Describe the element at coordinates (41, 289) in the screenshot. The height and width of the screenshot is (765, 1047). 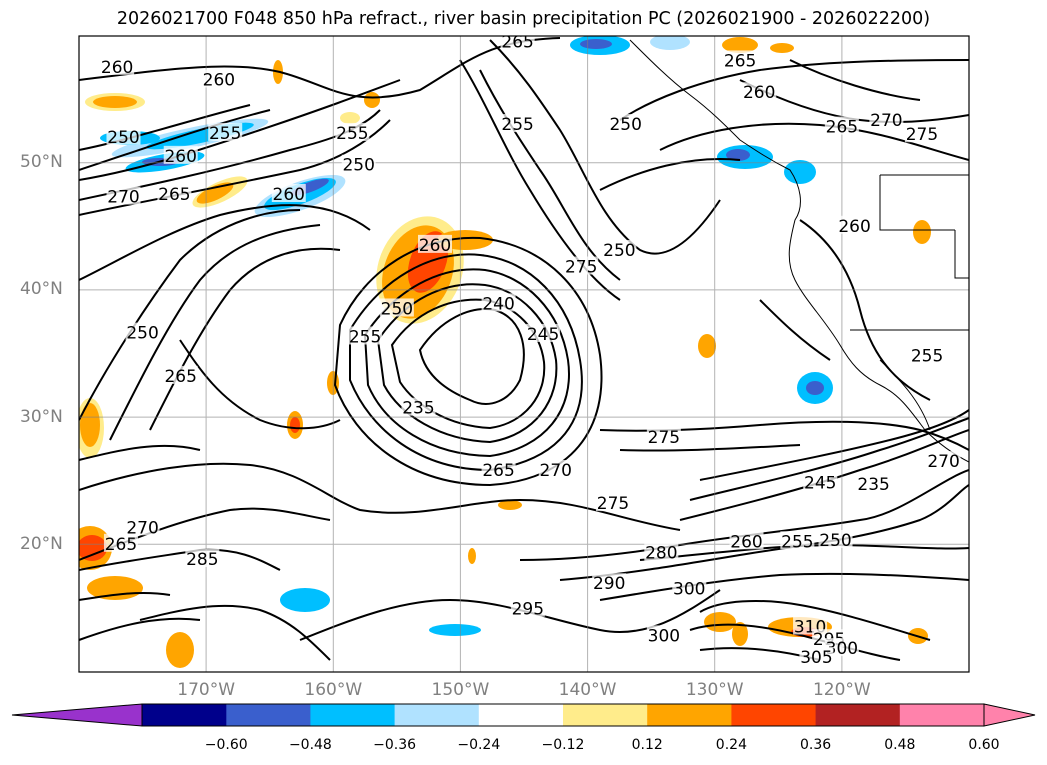
I see `latitude-tick-label: 40°N` at that location.